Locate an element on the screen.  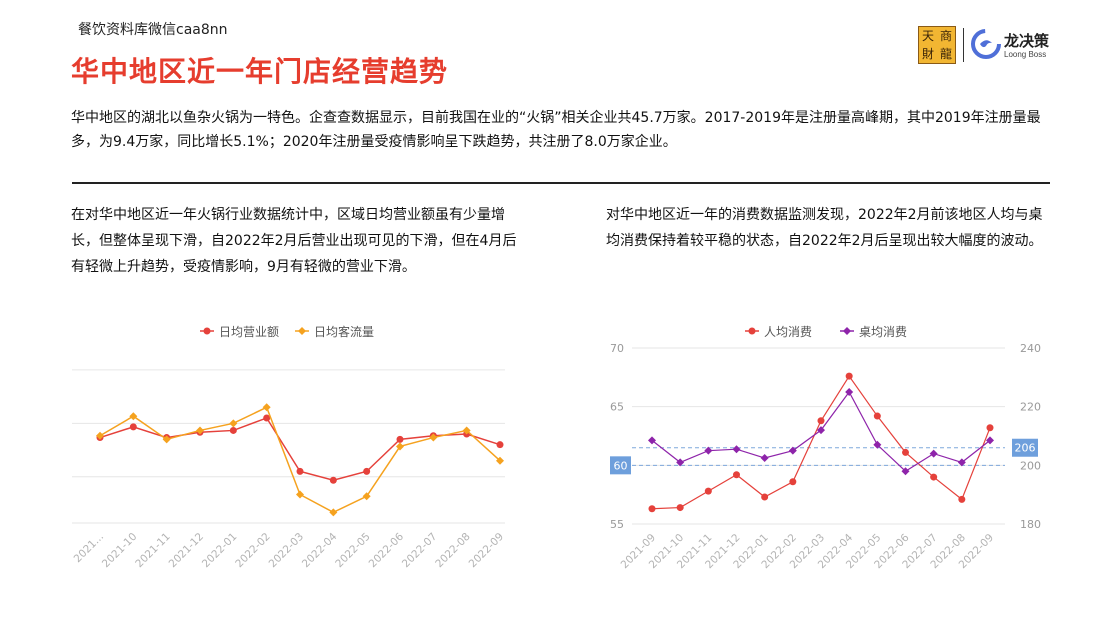
dragon-icon is located at coordinates (986, 44).